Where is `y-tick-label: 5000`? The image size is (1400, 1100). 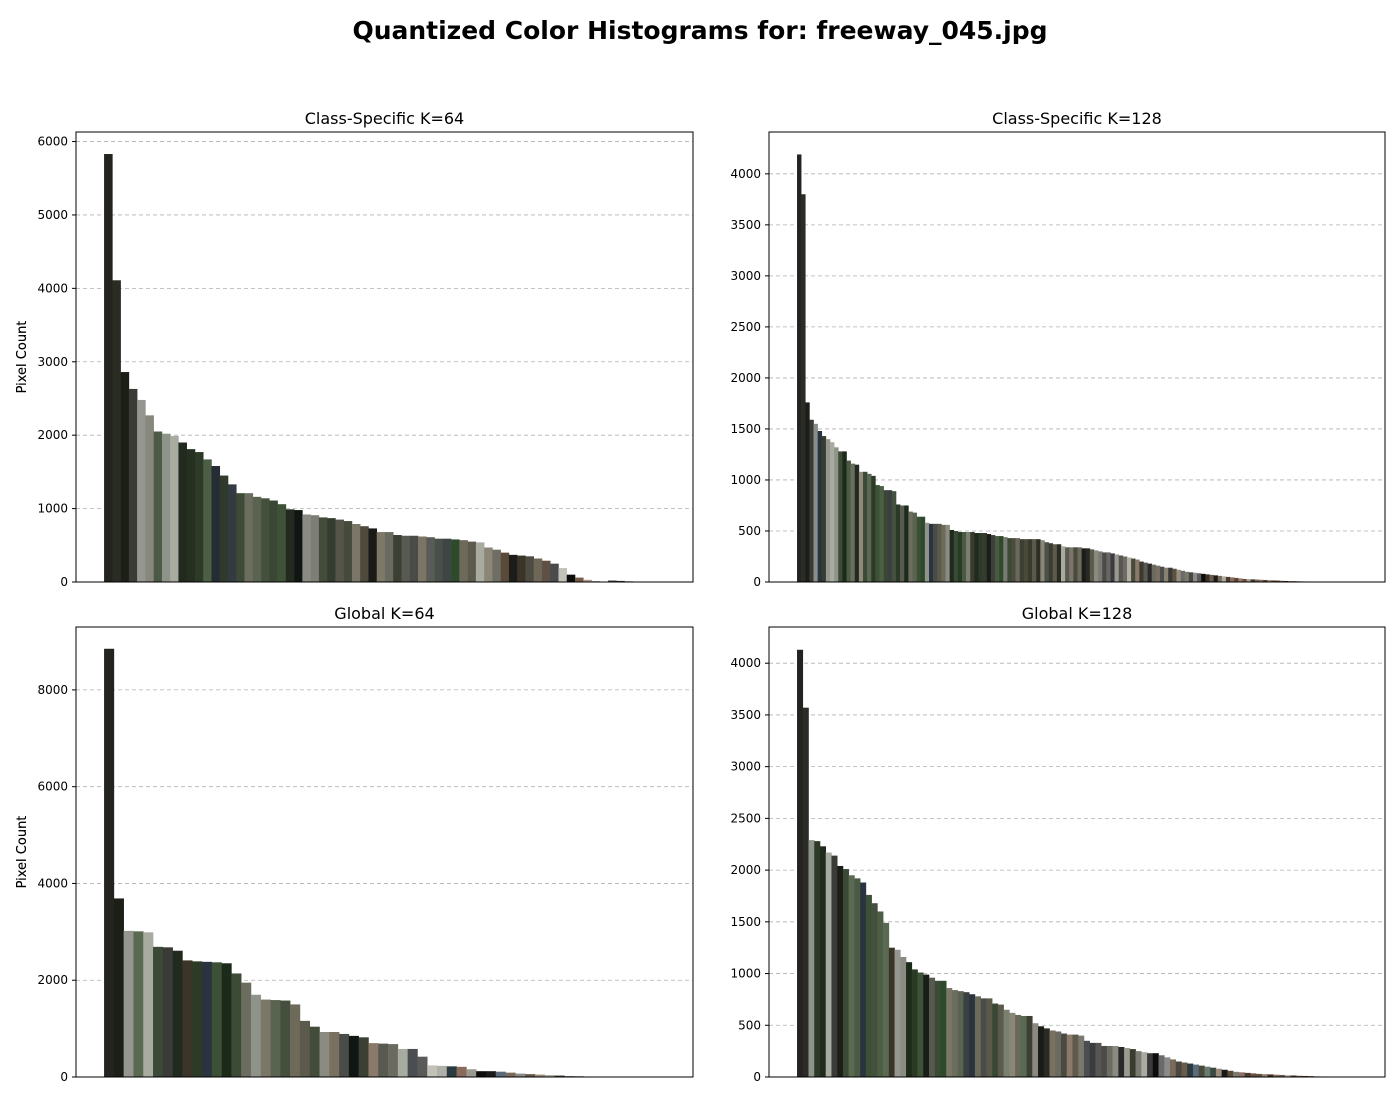 y-tick-label: 5000 is located at coordinates (52, 215).